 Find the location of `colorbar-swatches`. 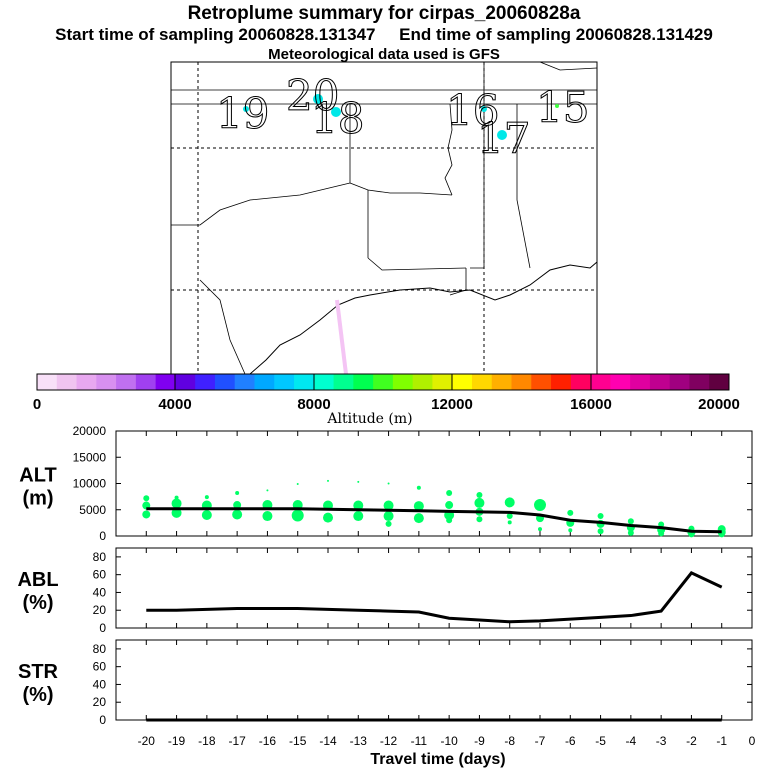

colorbar-swatches is located at coordinates (383, 382).